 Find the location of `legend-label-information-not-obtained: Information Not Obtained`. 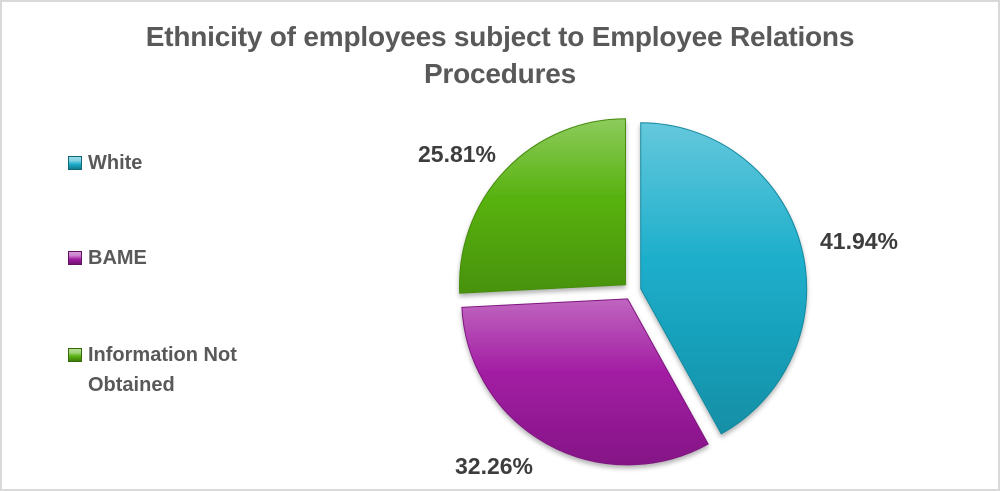

legend-label-information-not-obtained: Information Not Obtained is located at coordinates (162, 370).